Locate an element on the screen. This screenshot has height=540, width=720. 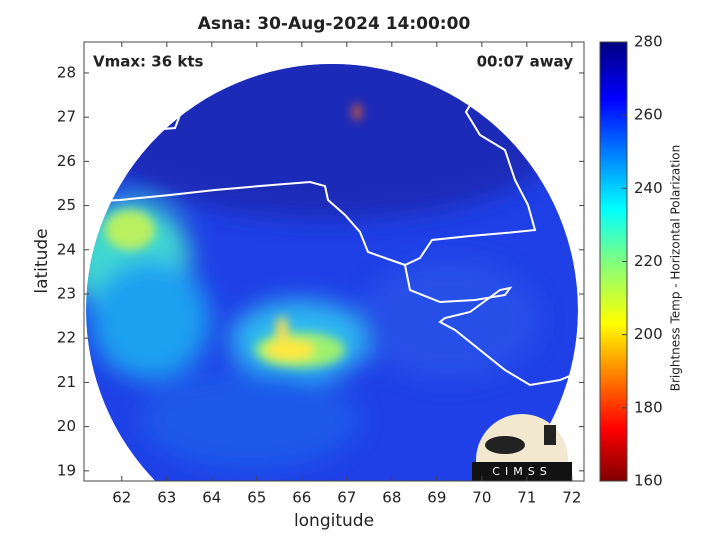
annotation: Vmax: 36 kts is located at coordinates (148, 62).